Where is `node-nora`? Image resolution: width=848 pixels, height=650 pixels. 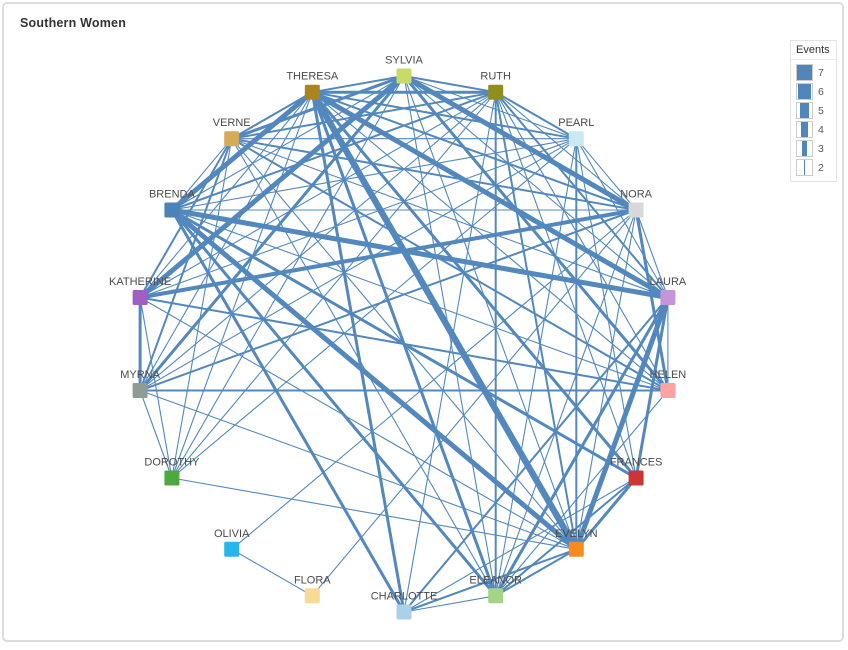 node-nora is located at coordinates (636, 210).